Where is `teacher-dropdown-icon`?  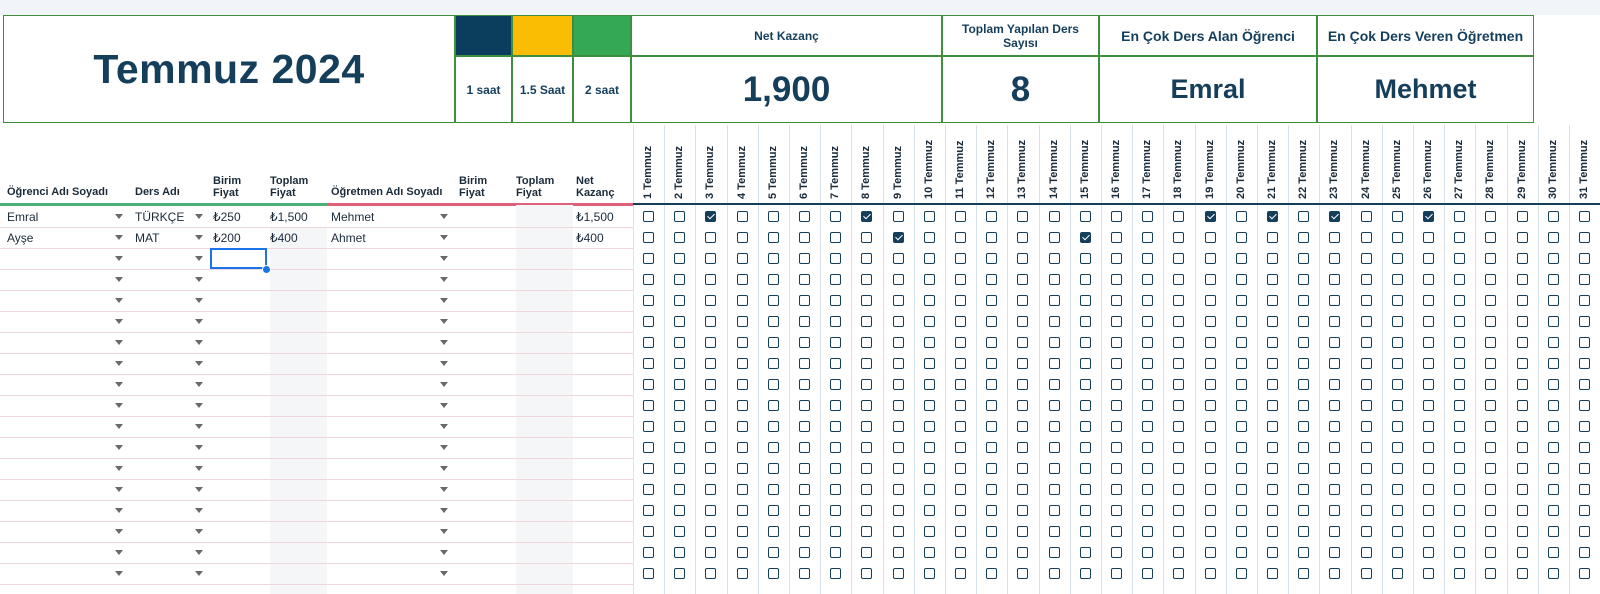 teacher-dropdown-icon is located at coordinates (444, 447).